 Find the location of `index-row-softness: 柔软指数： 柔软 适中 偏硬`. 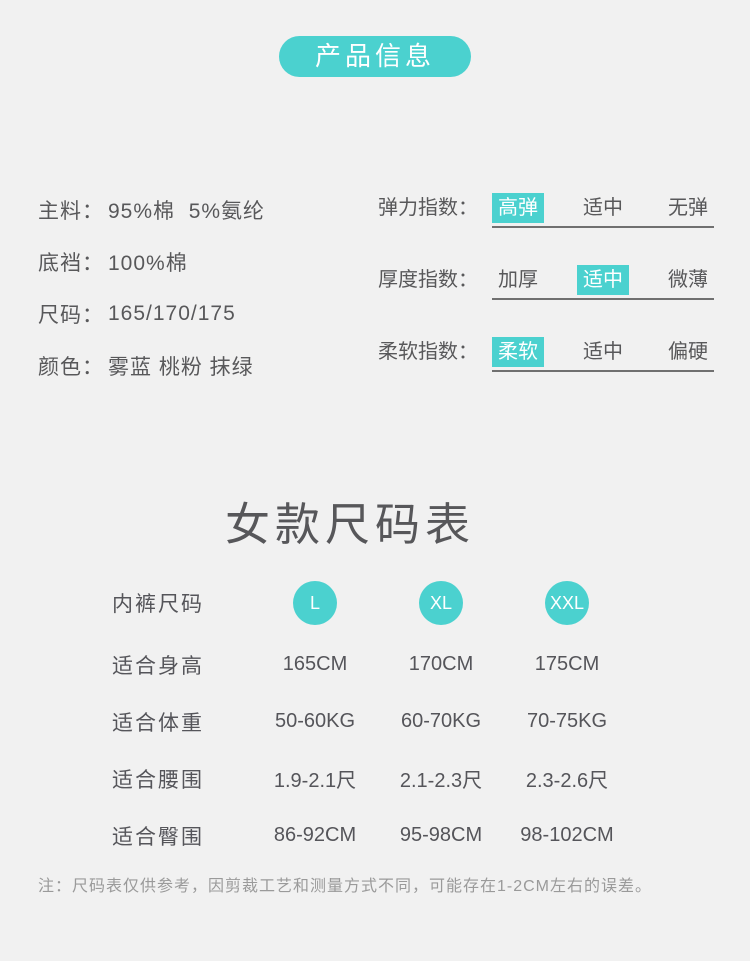

index-row-softness: 柔软指数： 柔软 适中 偏硬 is located at coordinates (546, 354).